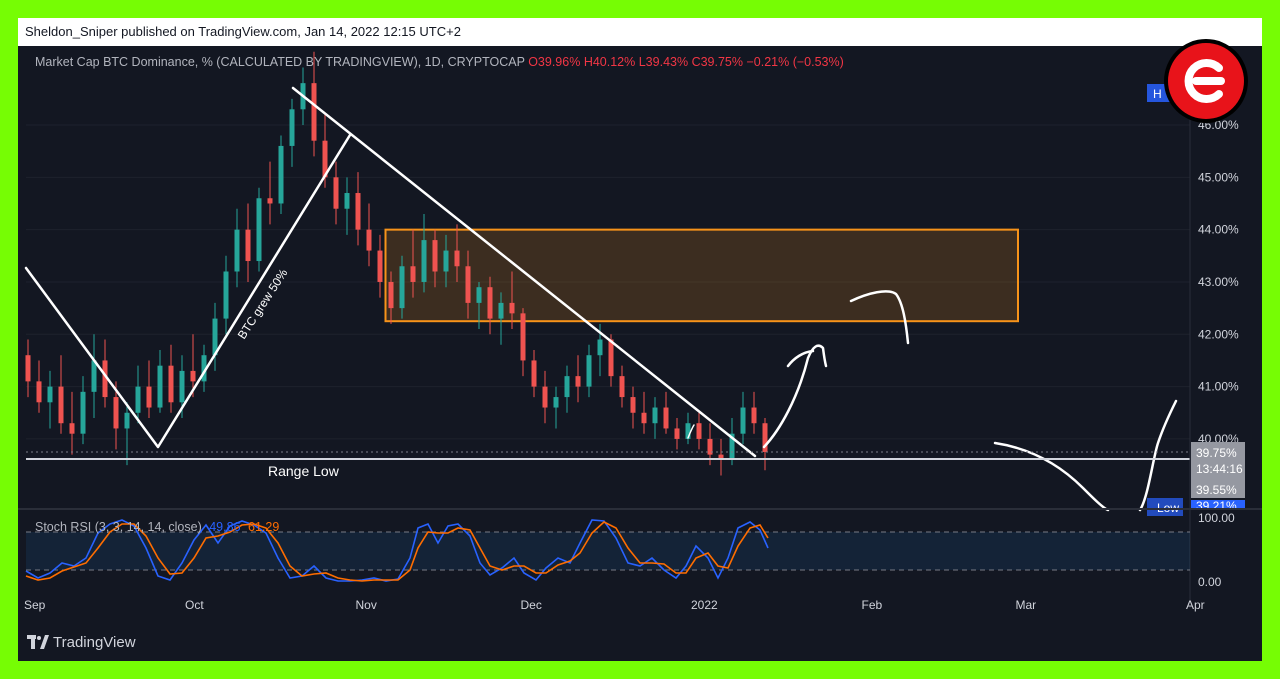 The image size is (1280, 679). I want to click on ohlc-low: L39.43%, so click(663, 62).